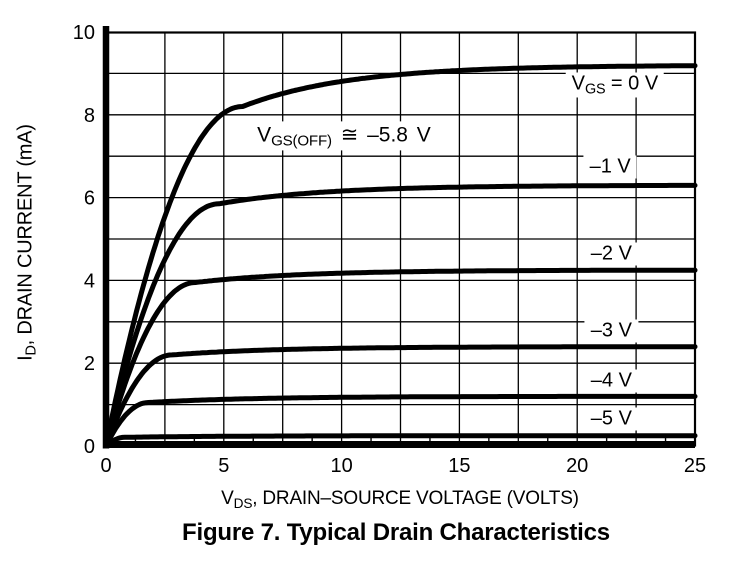 This screenshot has width=733, height=578. I want to click on x-tick-label: 0, so click(105, 466).